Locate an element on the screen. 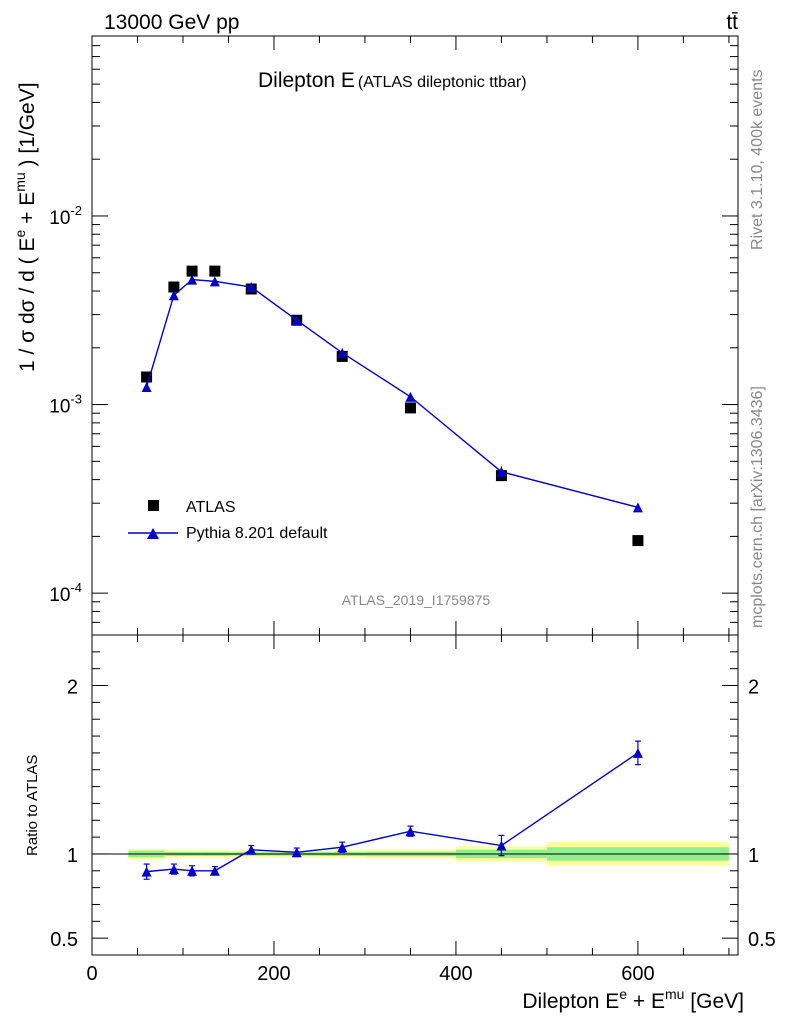  main-y-tick-label: 10⁻² is located at coordinates (65, 216).